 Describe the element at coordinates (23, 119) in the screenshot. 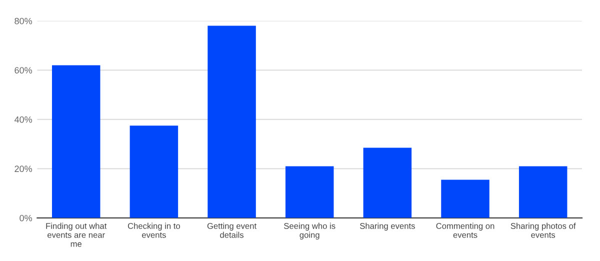

I see `y-tick-label: 40%` at that location.